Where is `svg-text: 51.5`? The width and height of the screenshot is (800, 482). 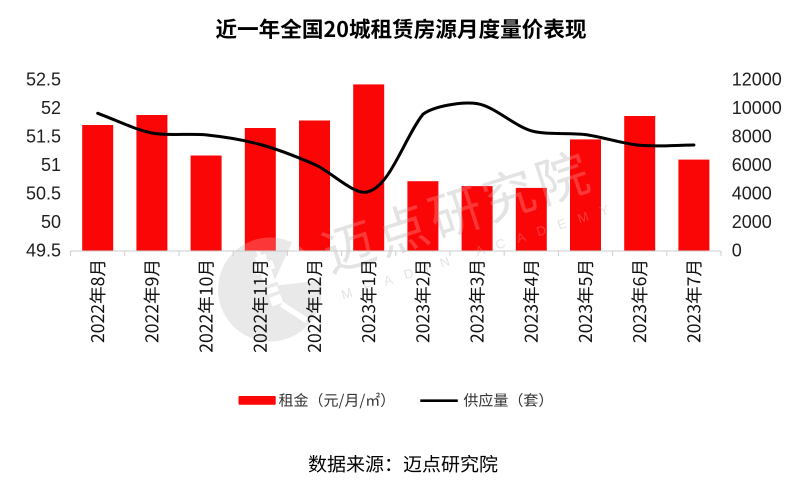
svg-text: 51.5 is located at coordinates (43, 137).